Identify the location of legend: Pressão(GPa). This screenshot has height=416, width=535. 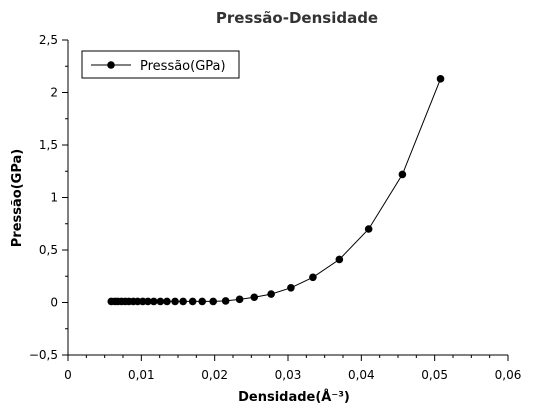
(160, 64).